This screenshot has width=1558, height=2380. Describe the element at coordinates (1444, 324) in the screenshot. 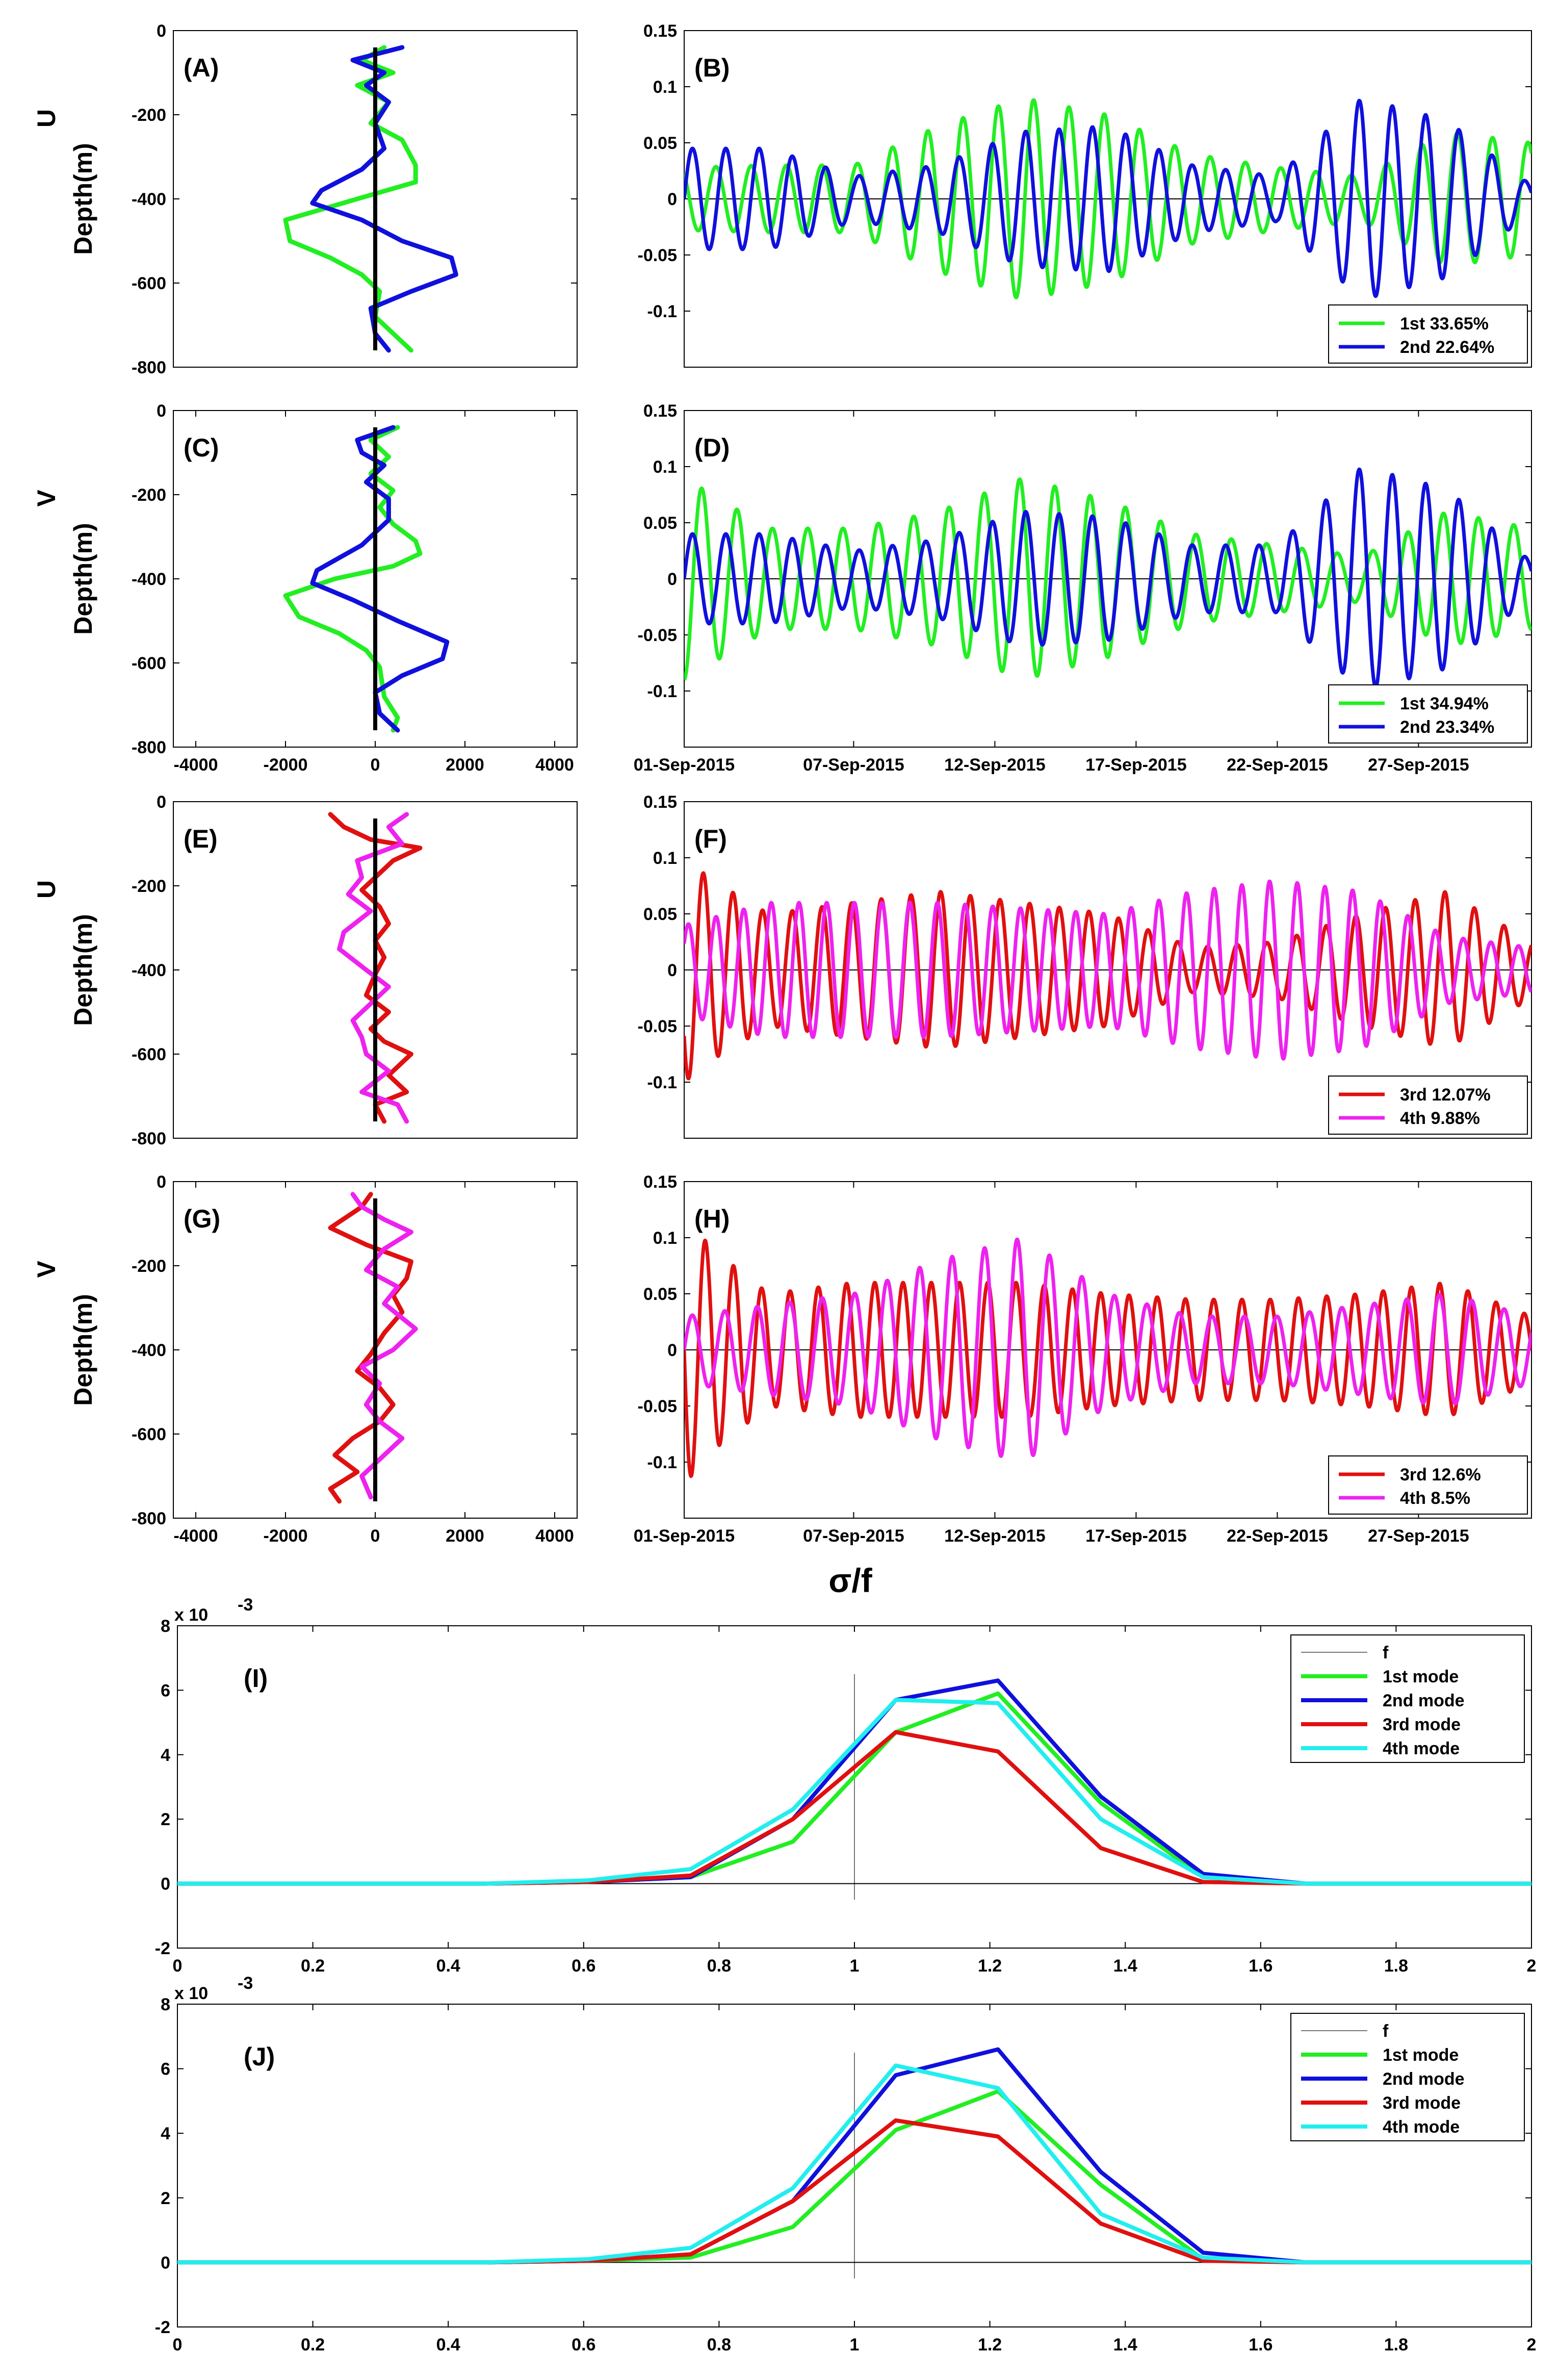

I see `legend-entry: 1st 33.65%` at that location.